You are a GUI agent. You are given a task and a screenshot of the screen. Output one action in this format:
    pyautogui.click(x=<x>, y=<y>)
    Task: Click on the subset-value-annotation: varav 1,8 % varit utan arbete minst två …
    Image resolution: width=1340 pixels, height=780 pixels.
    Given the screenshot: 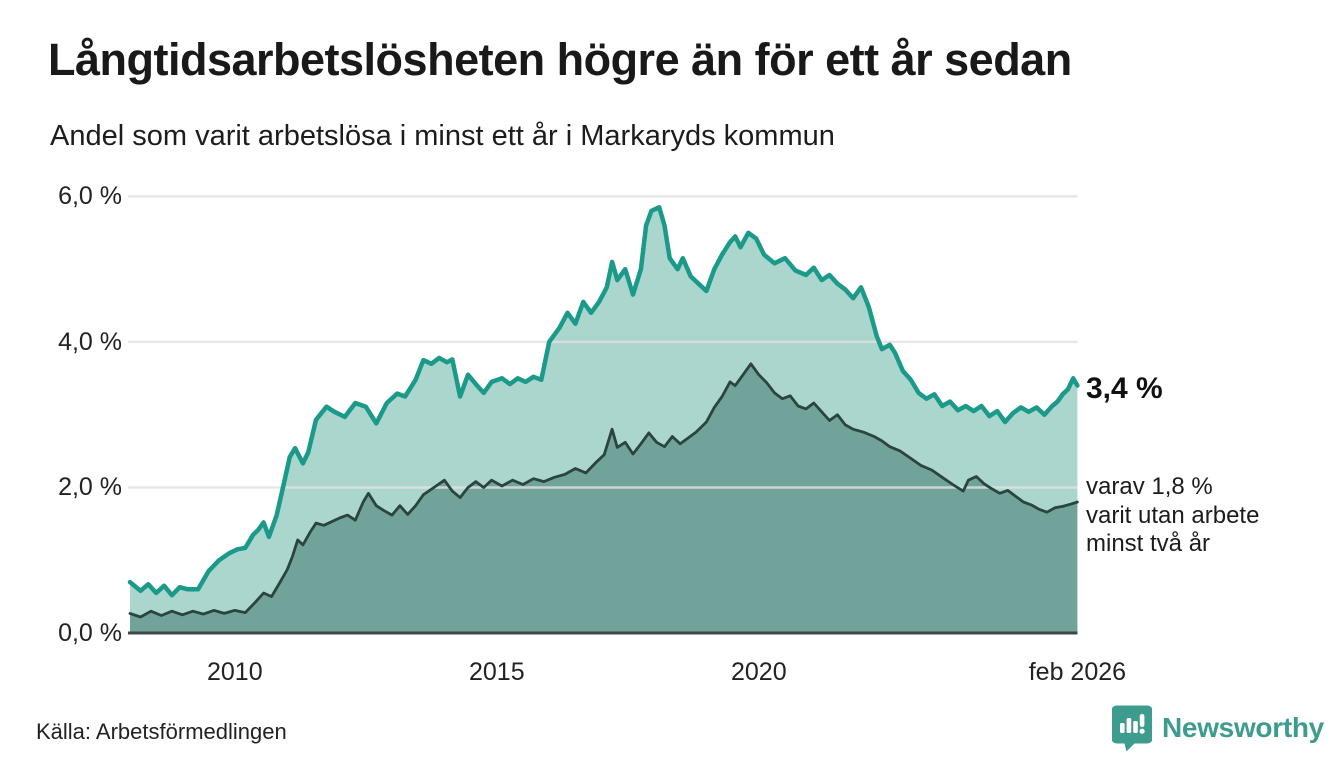 What is the action you would take?
    pyautogui.click(x=1173, y=515)
    